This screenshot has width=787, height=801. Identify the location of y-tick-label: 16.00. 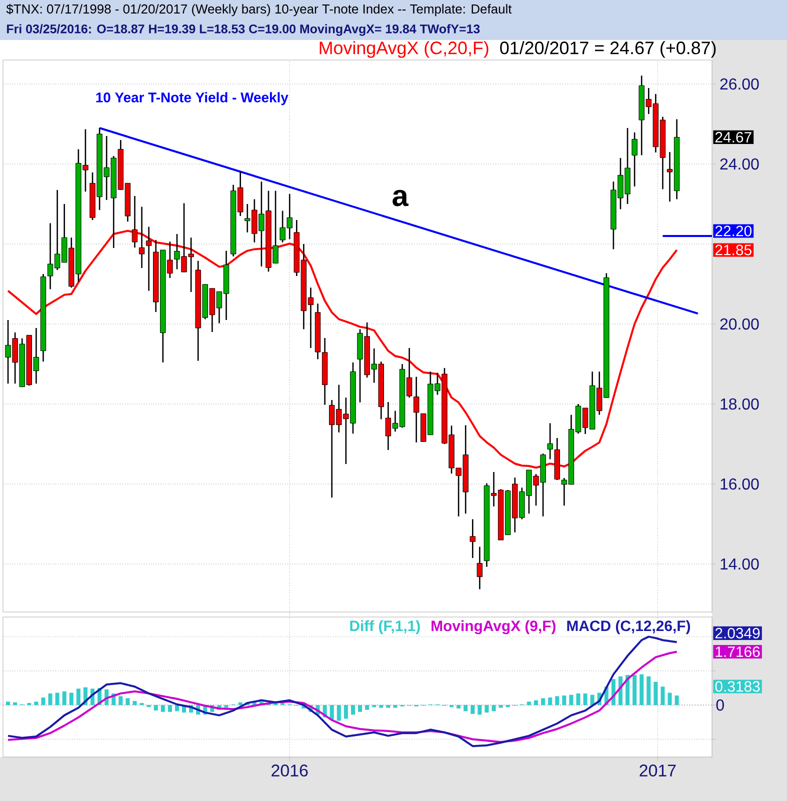
(739, 484).